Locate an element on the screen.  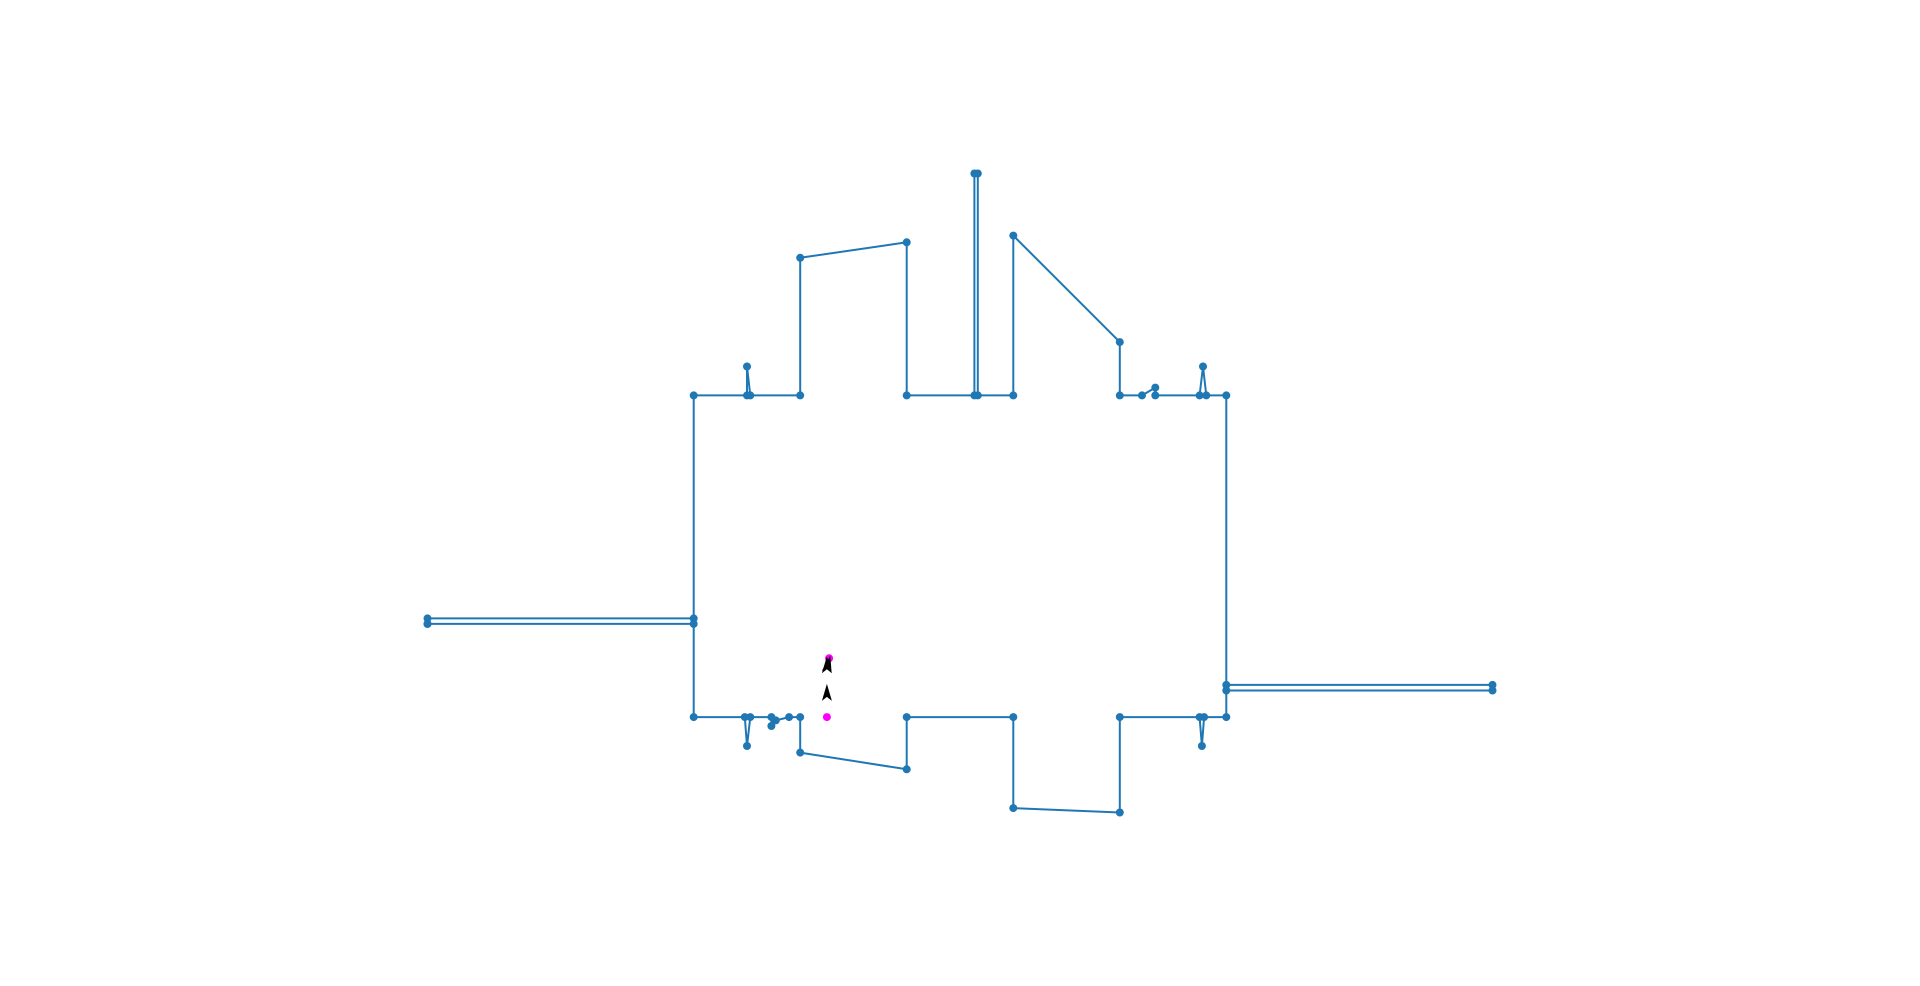
highlight-point is located at coordinates (826, 717).